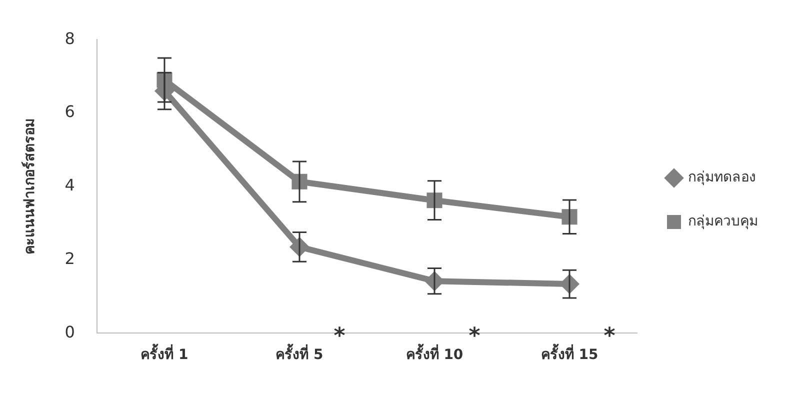  What do you see at coordinates (300, 353) in the screenshot?
I see `x-tick-label: ครั้งที่ 5` at bounding box center [300, 353].